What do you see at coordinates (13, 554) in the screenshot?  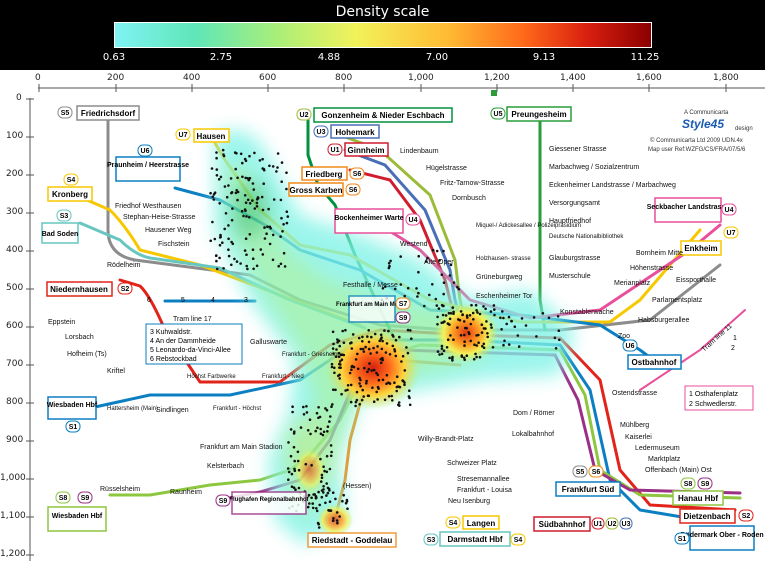 I see `y-tick-label: 1,200` at bounding box center [13, 554].